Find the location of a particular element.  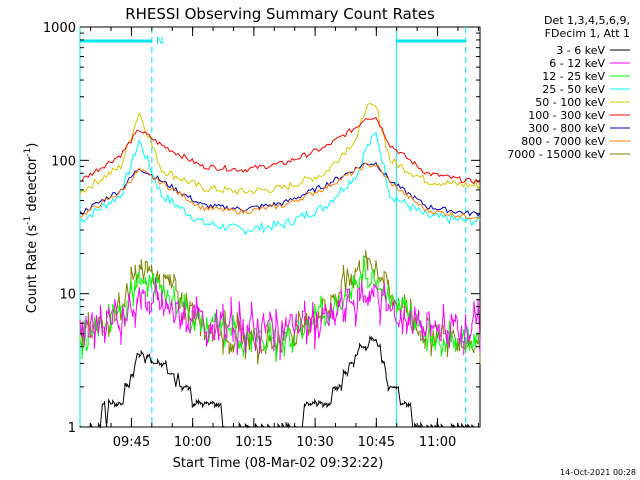

legend-label: 12 - 25 keV is located at coordinates (573, 76).